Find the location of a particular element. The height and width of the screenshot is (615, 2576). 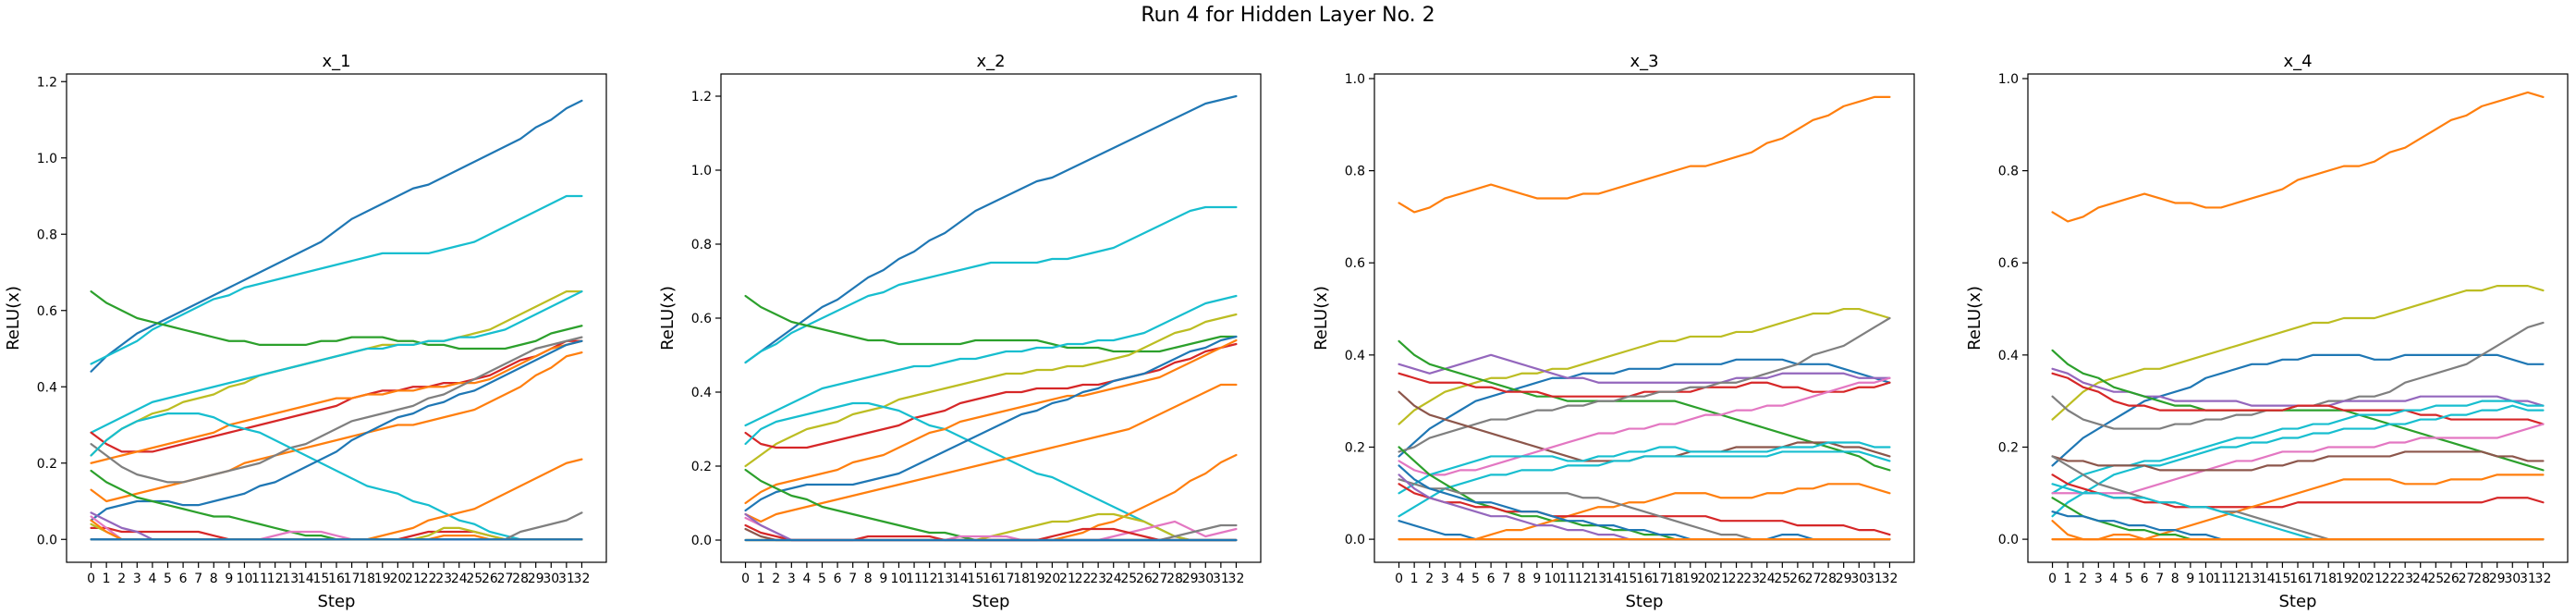

x-tick-label-4-19: 18 is located at coordinates (2328, 579).